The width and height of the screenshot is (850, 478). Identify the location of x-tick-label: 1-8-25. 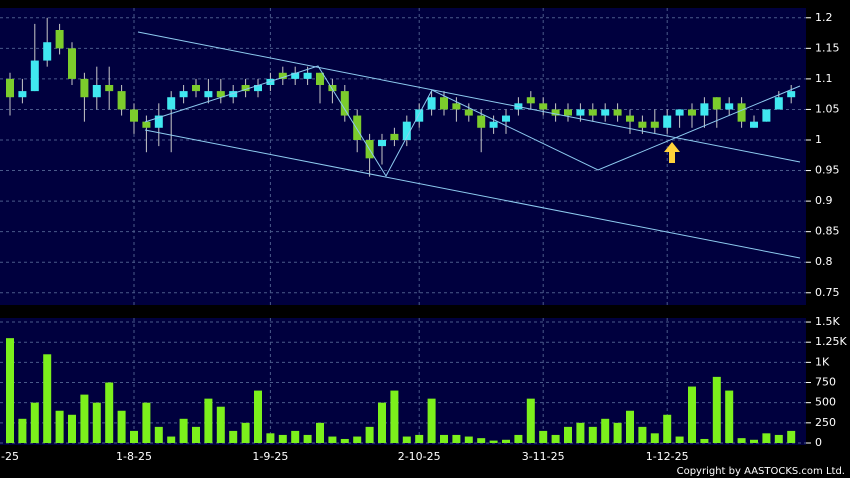
(134, 456).